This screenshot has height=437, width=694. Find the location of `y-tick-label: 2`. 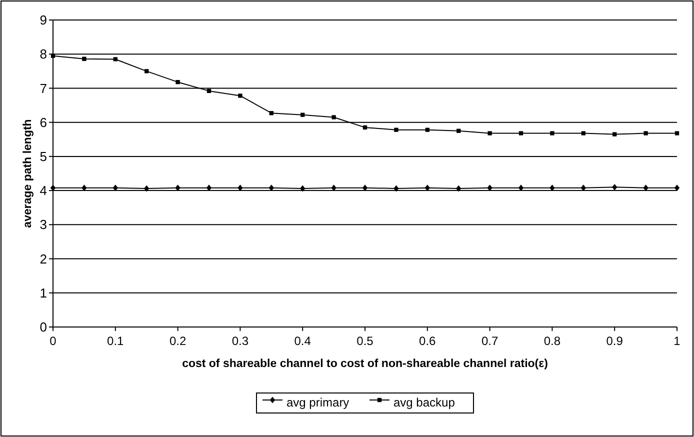

y-tick-label: 2 is located at coordinates (43, 258).